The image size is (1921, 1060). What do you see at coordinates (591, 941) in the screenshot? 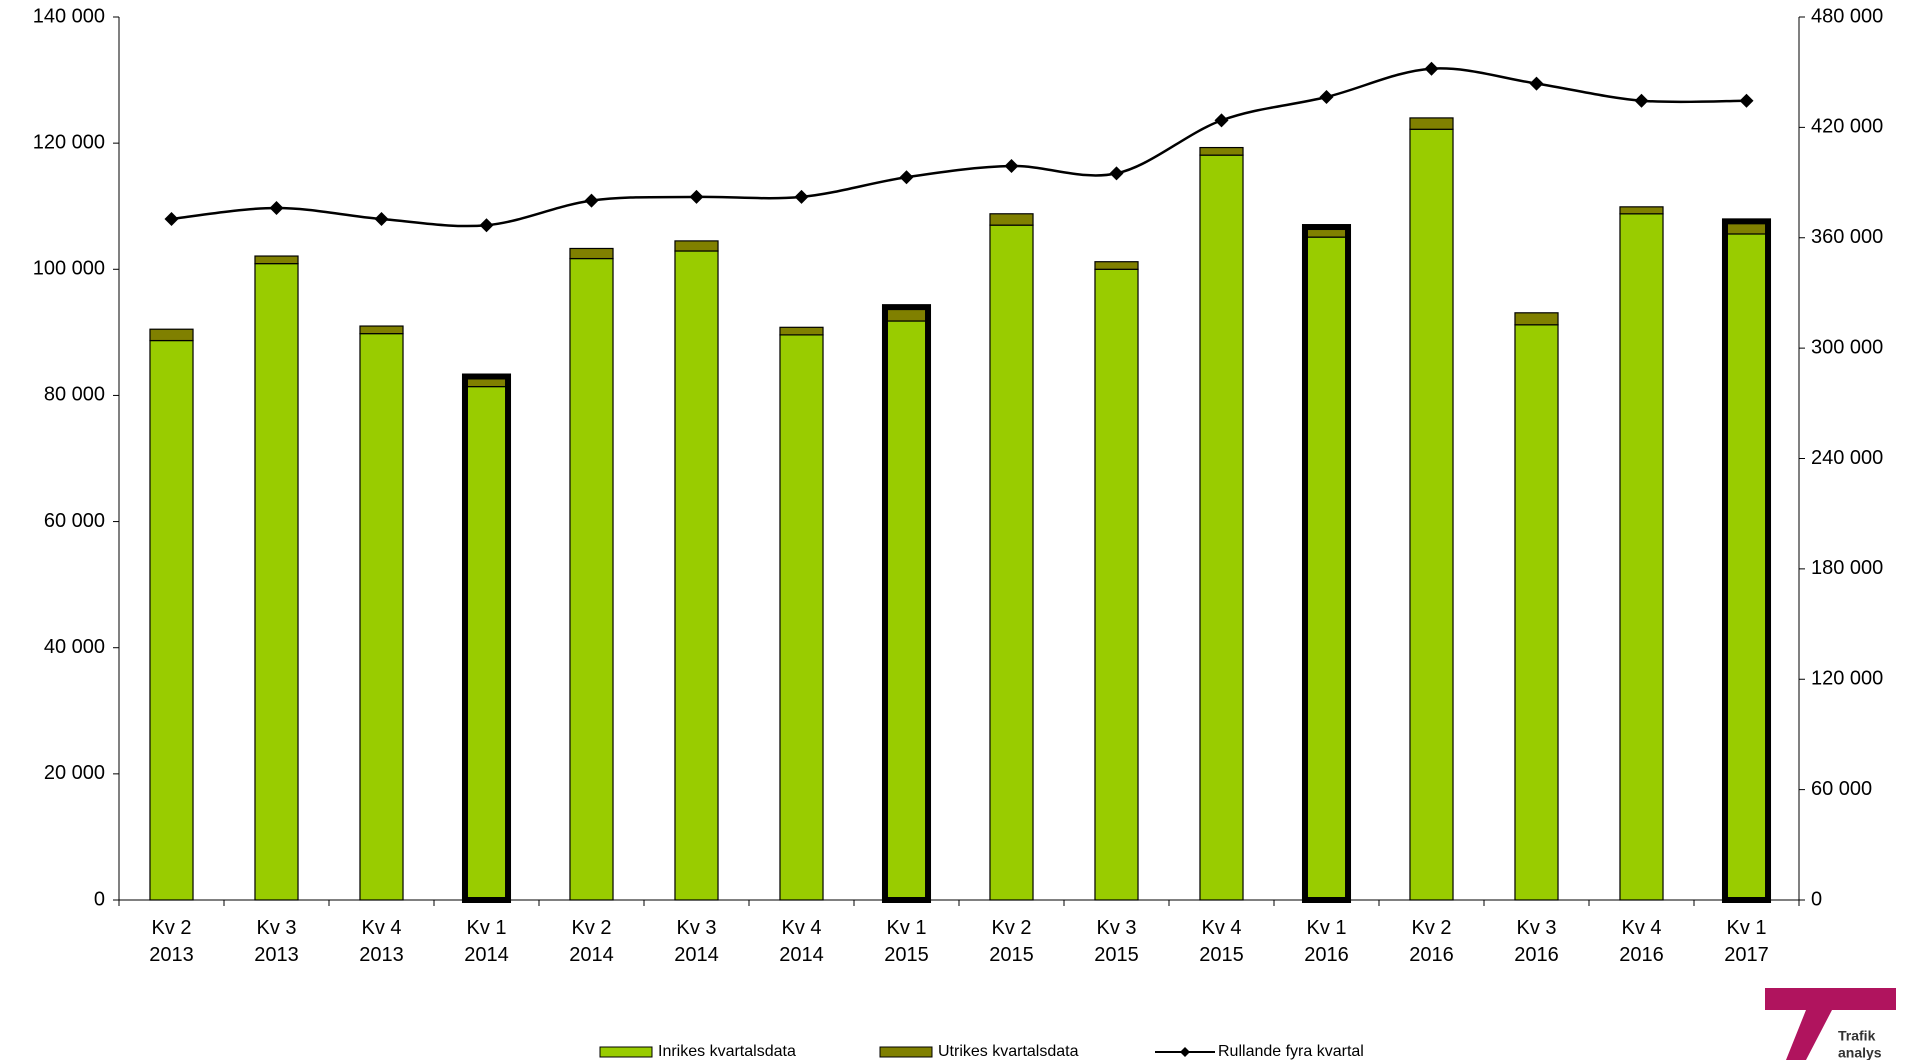
I see `x-tick-label: Kv 2 2014` at bounding box center [591, 941].